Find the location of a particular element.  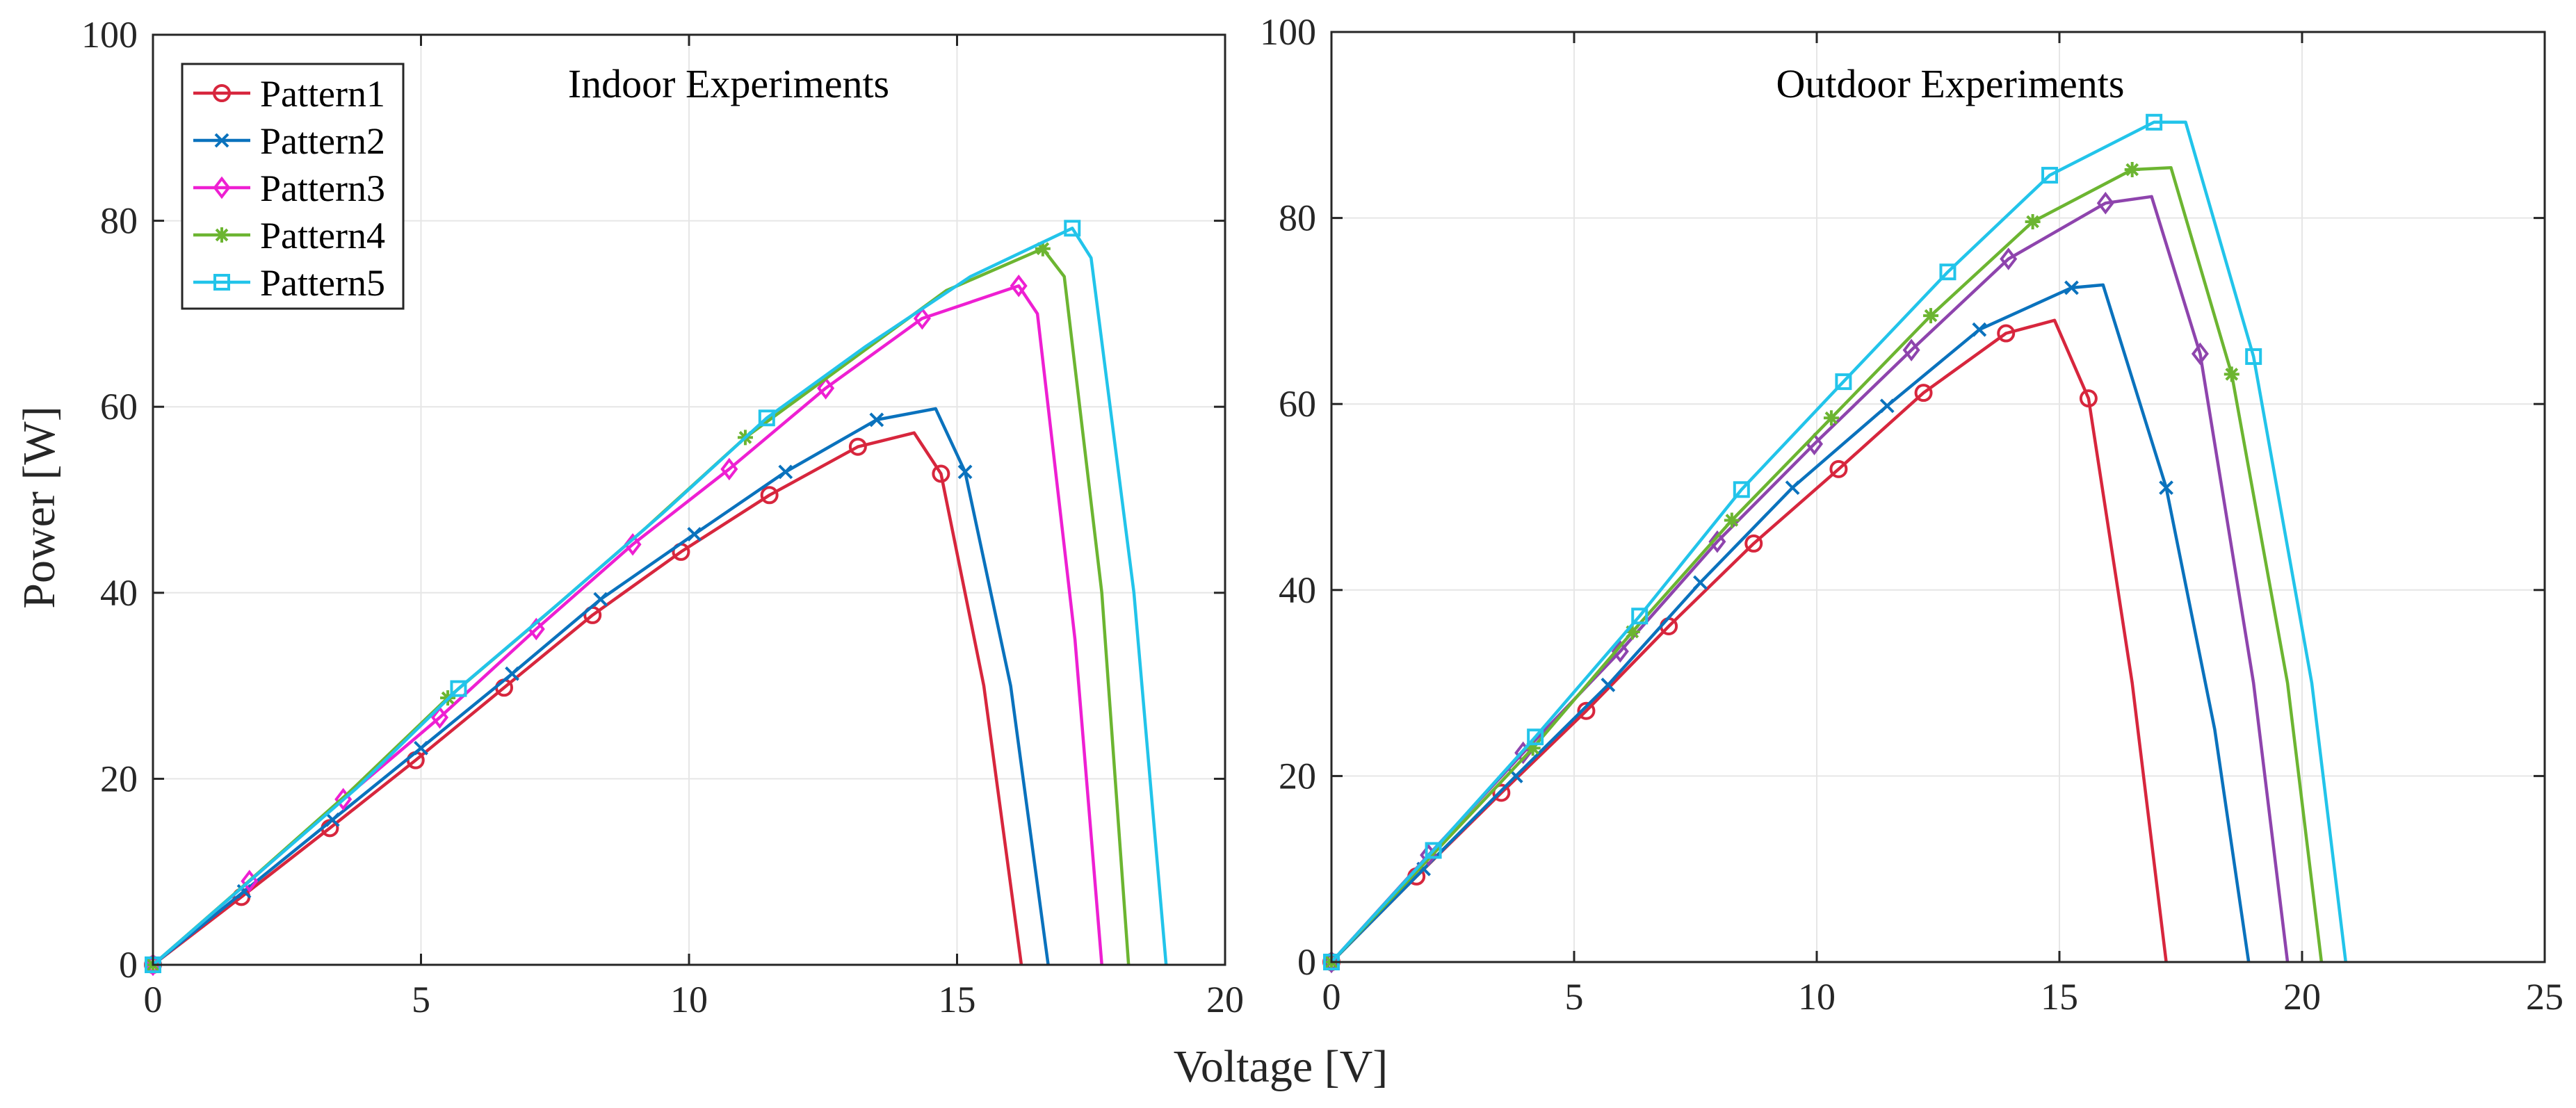

legend-label: Pattern1 is located at coordinates (322, 94).